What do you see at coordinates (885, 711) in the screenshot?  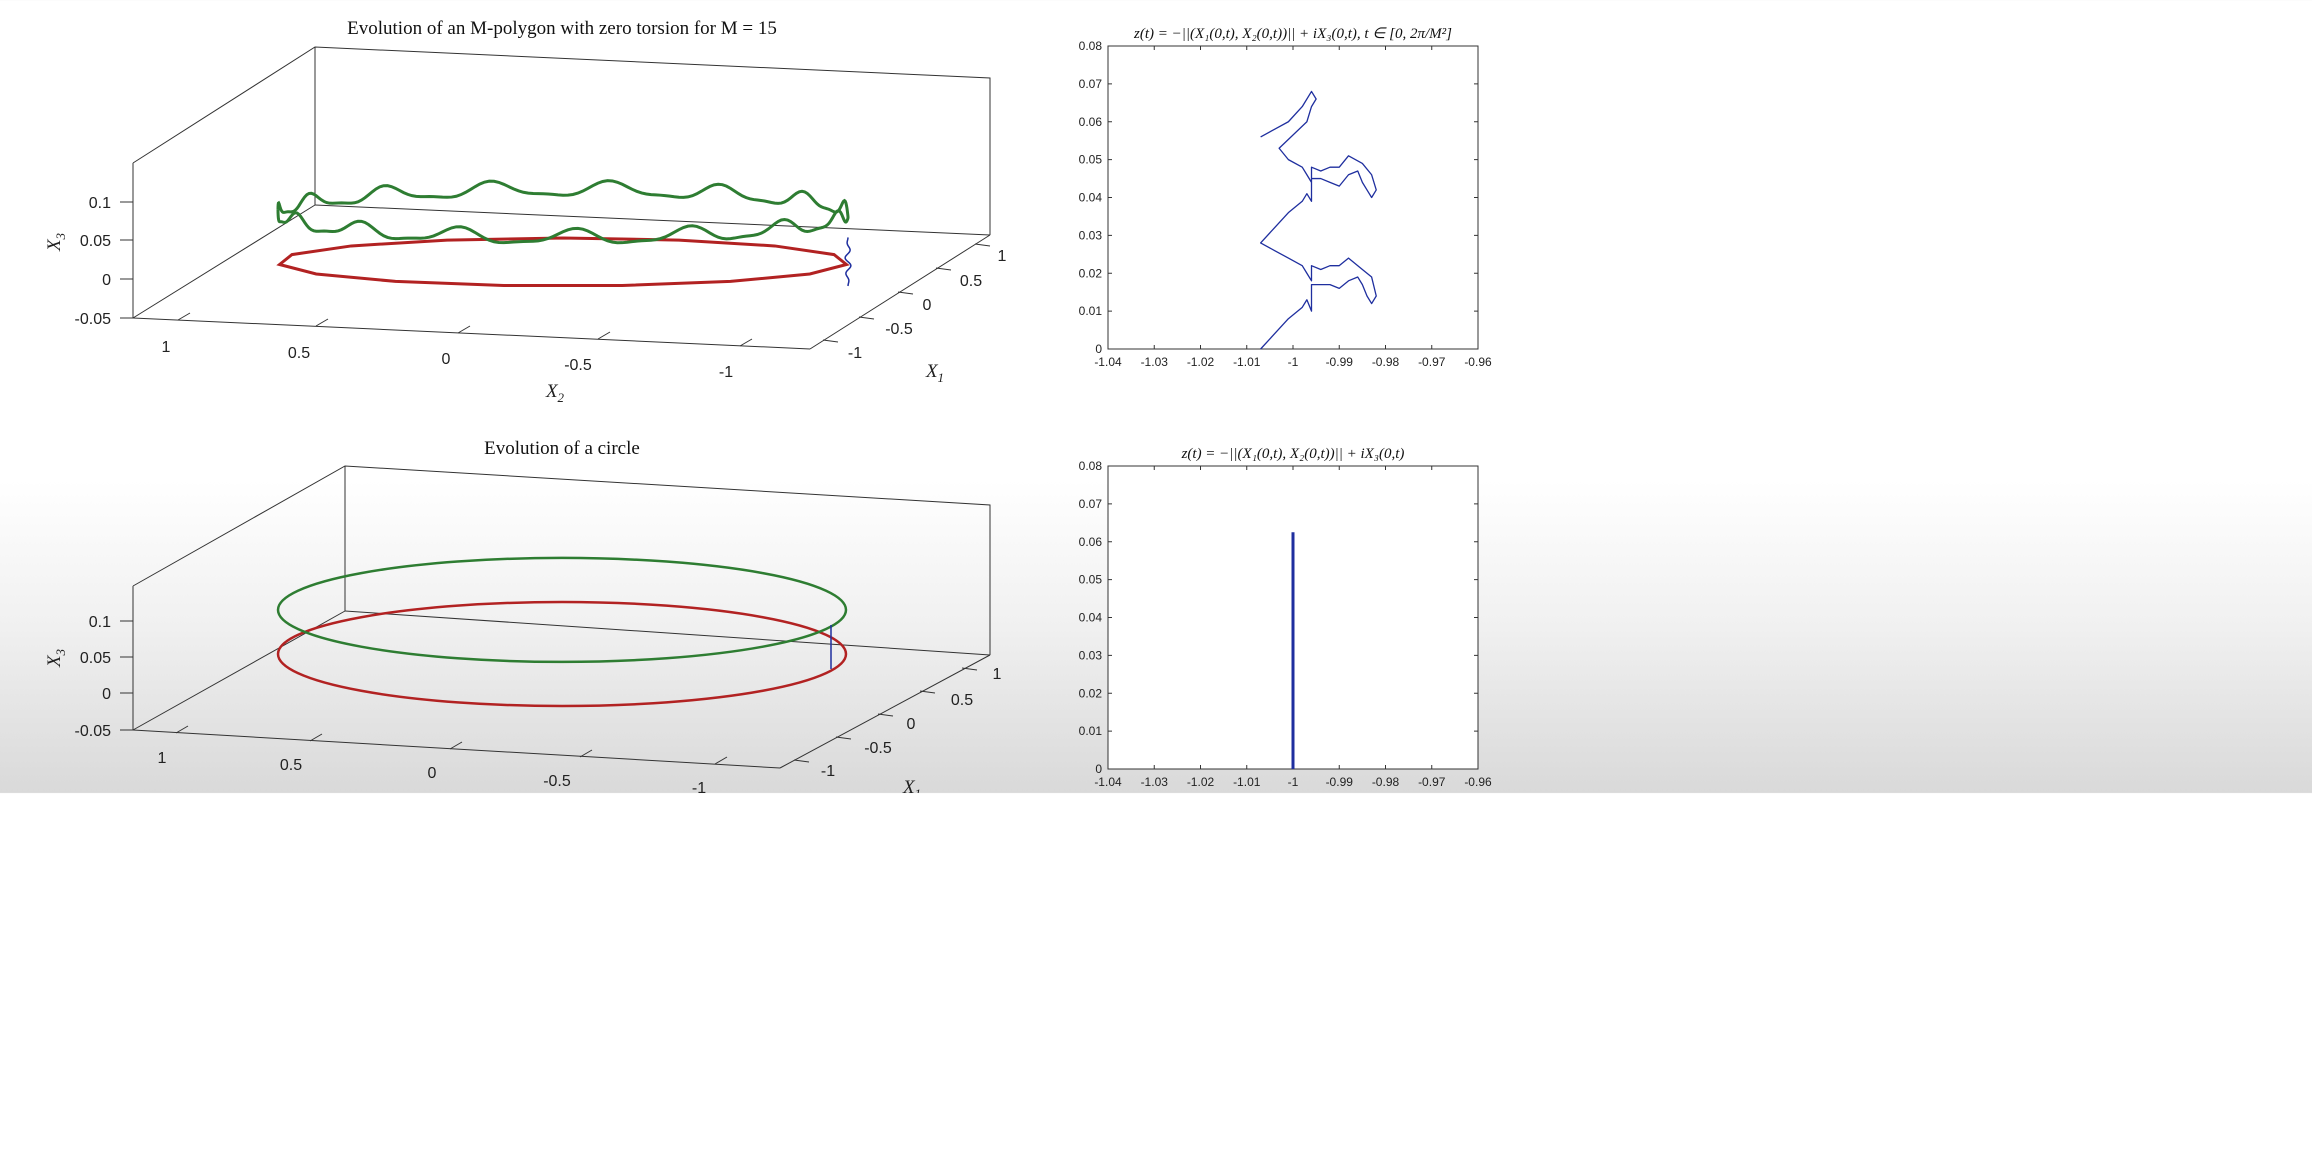 I see `x1-axis-line` at bounding box center [885, 711].